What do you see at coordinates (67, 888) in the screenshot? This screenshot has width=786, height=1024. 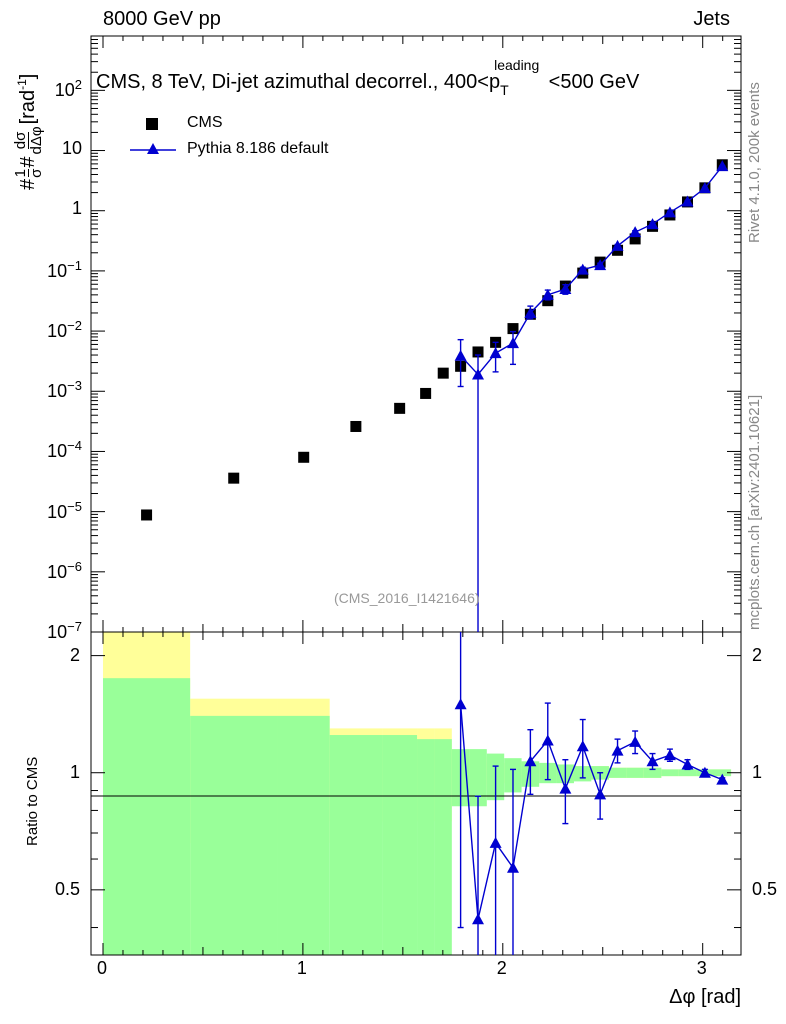 I see `y-tick-label-ratio-left: 0.5` at bounding box center [67, 888].